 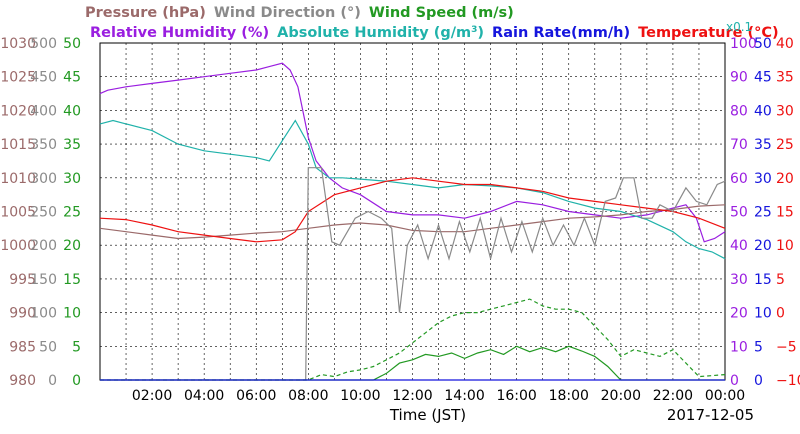 I want to click on legend-entry: Temperature (°C), so click(x=708, y=33).